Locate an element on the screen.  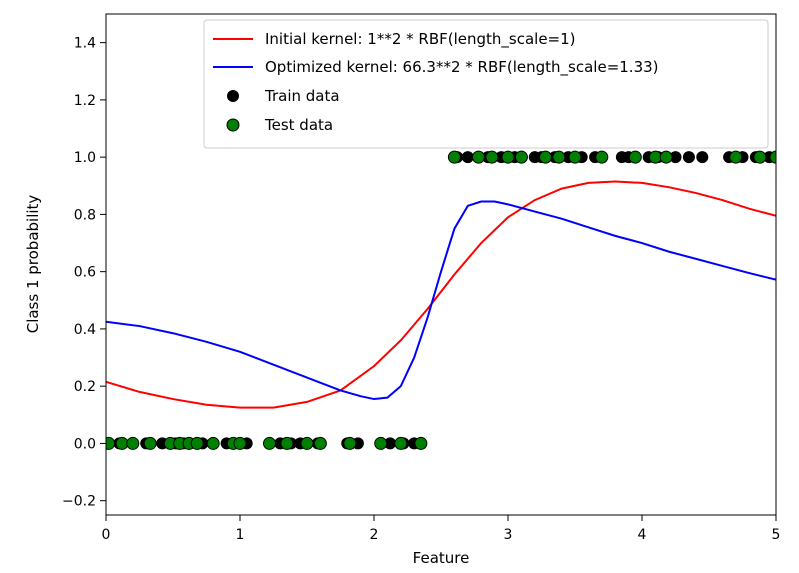
legend-test-data-marker-icon is located at coordinates (233, 125).